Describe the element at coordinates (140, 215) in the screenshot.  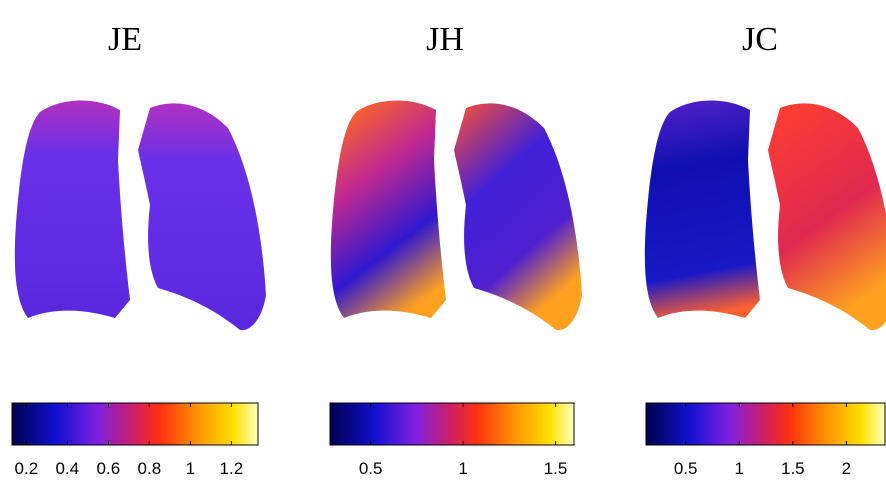
I see `lungs-je` at that location.